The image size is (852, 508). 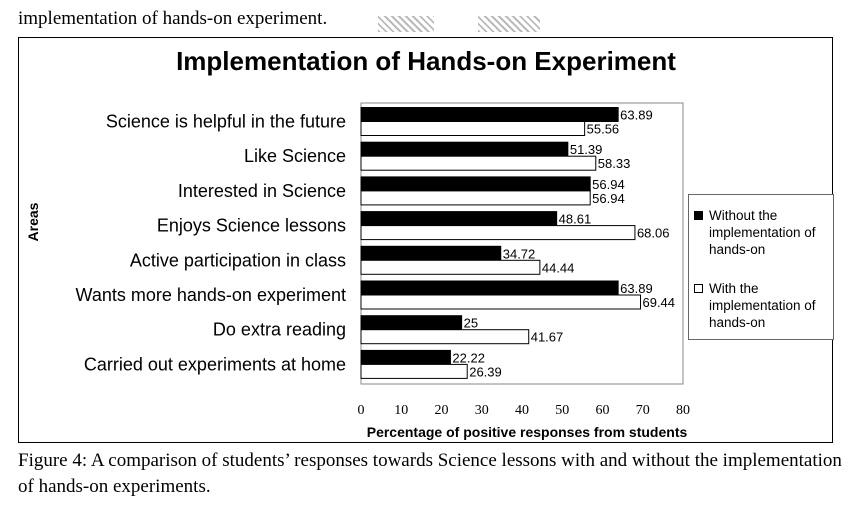 I want to click on x-tick-label: 40, so click(x=522, y=410).